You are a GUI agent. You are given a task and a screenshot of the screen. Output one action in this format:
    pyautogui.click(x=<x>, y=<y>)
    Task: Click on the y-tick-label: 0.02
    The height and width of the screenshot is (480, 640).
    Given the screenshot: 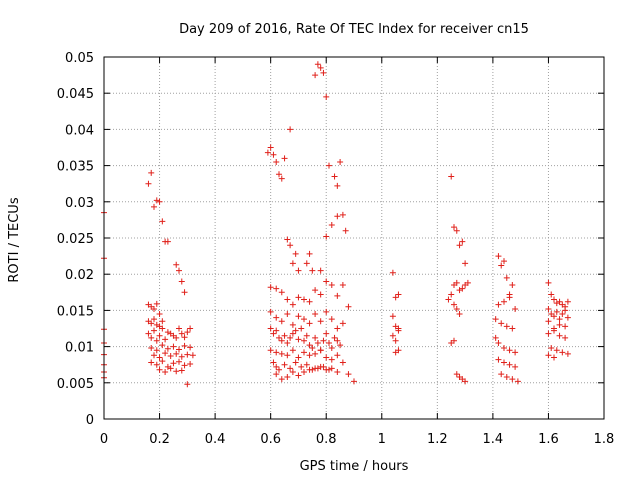 What is the action you would take?
    pyautogui.click(x=79, y=275)
    